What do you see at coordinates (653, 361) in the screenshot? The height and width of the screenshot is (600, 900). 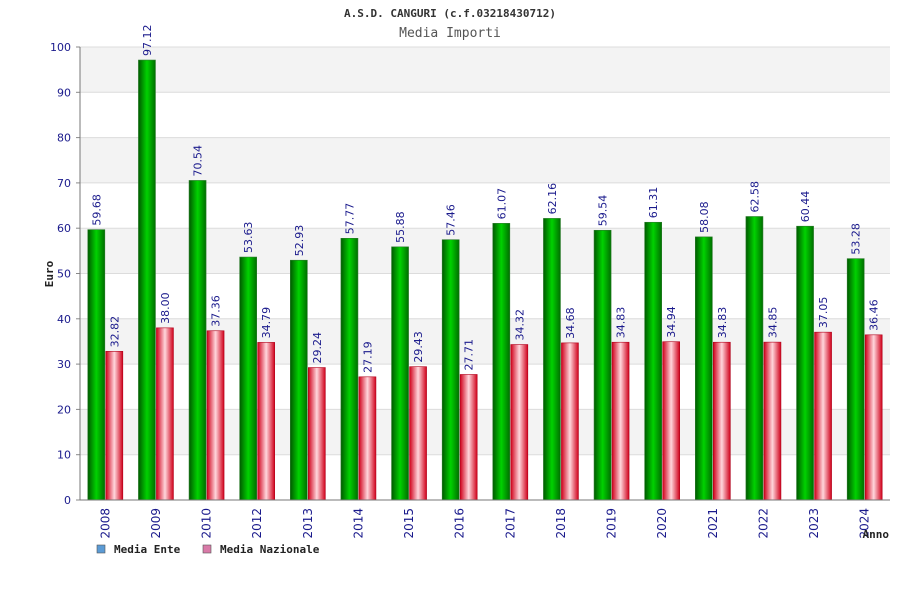 I see `bar-media-ente-2020` at bounding box center [653, 361].